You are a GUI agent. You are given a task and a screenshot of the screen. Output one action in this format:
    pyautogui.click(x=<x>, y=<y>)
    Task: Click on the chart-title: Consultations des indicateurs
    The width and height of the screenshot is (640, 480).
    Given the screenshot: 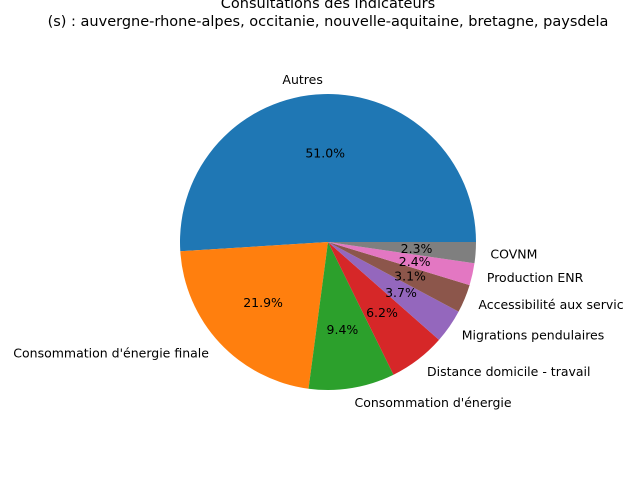 What is the action you would take?
    pyautogui.click(x=328, y=6)
    